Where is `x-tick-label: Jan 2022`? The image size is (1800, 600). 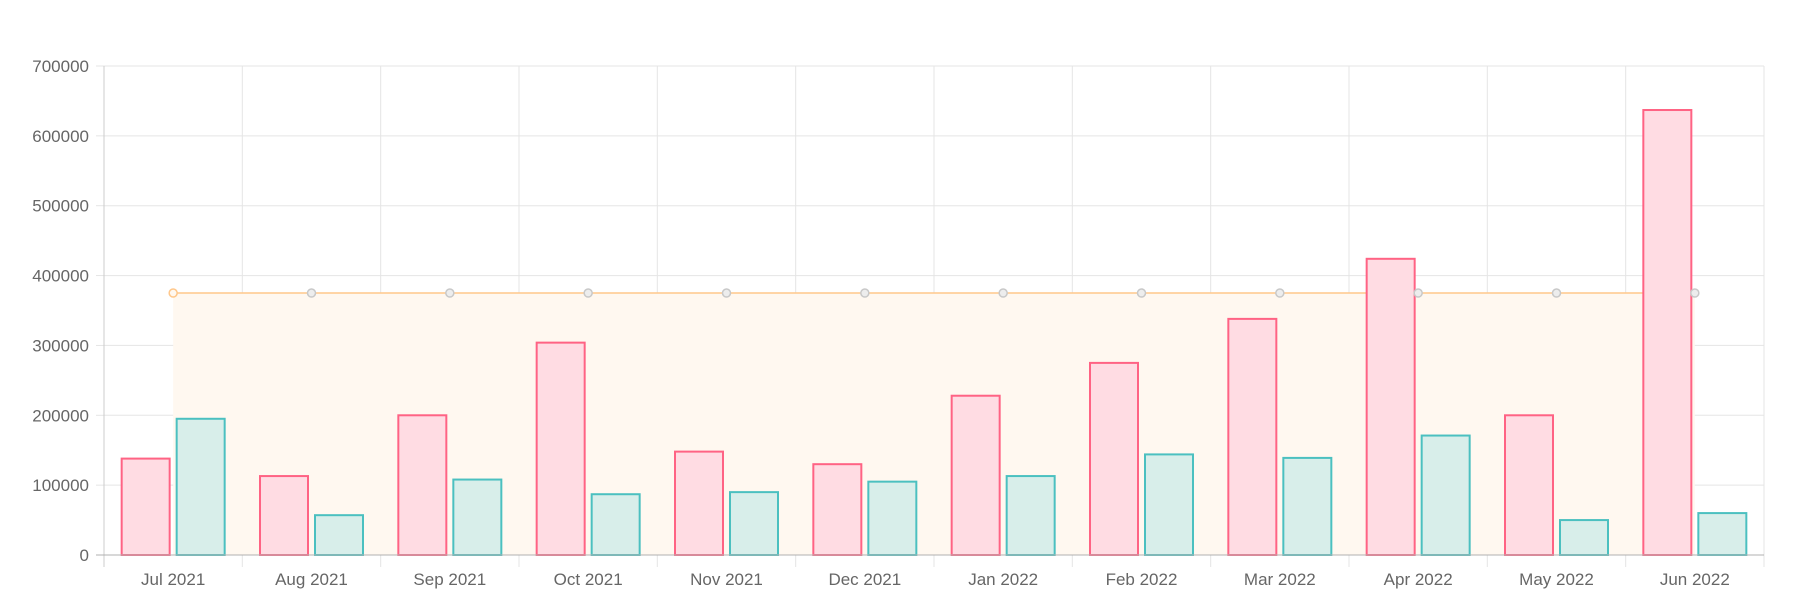 x-tick-label: Jan 2022 is located at coordinates (1003, 579).